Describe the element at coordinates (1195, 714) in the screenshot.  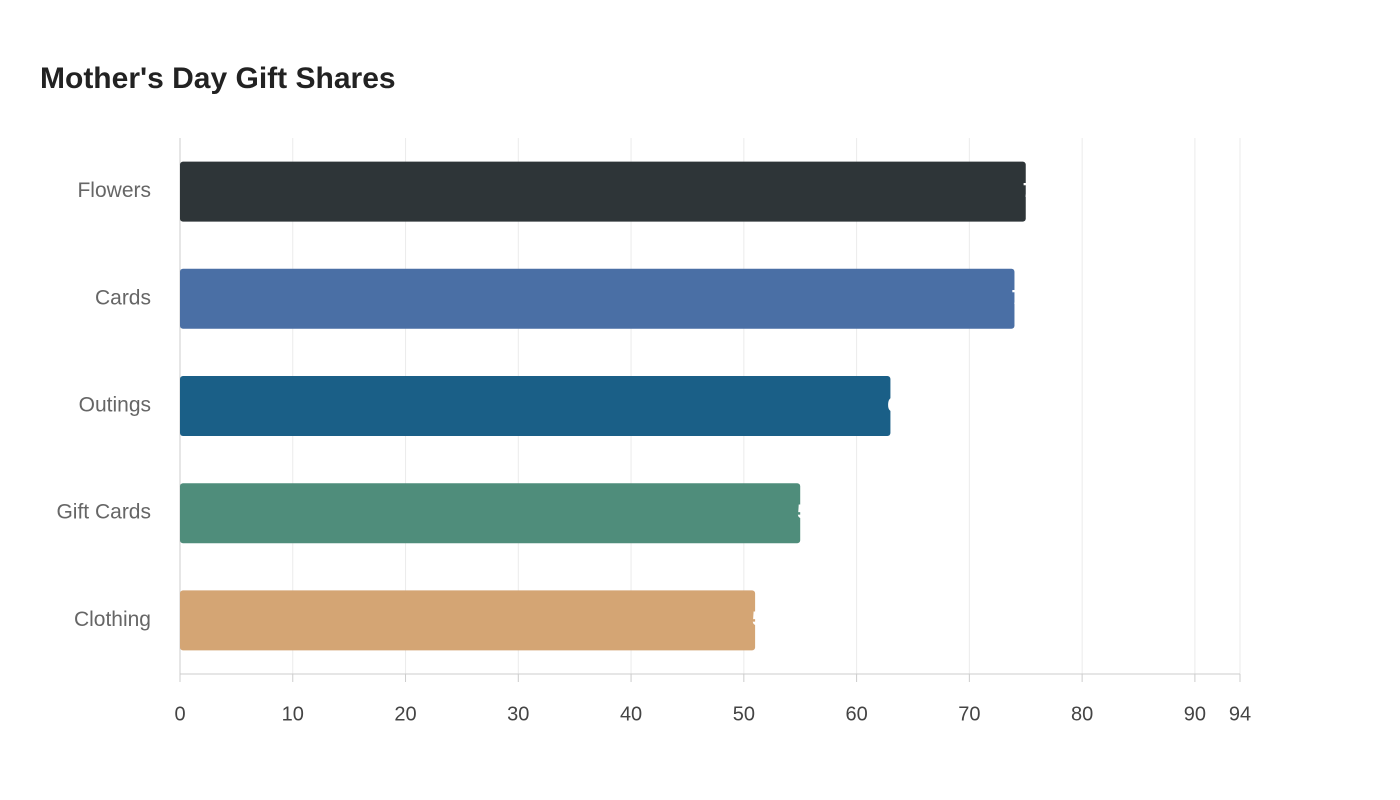
I see `x-tick-label: 90` at that location.